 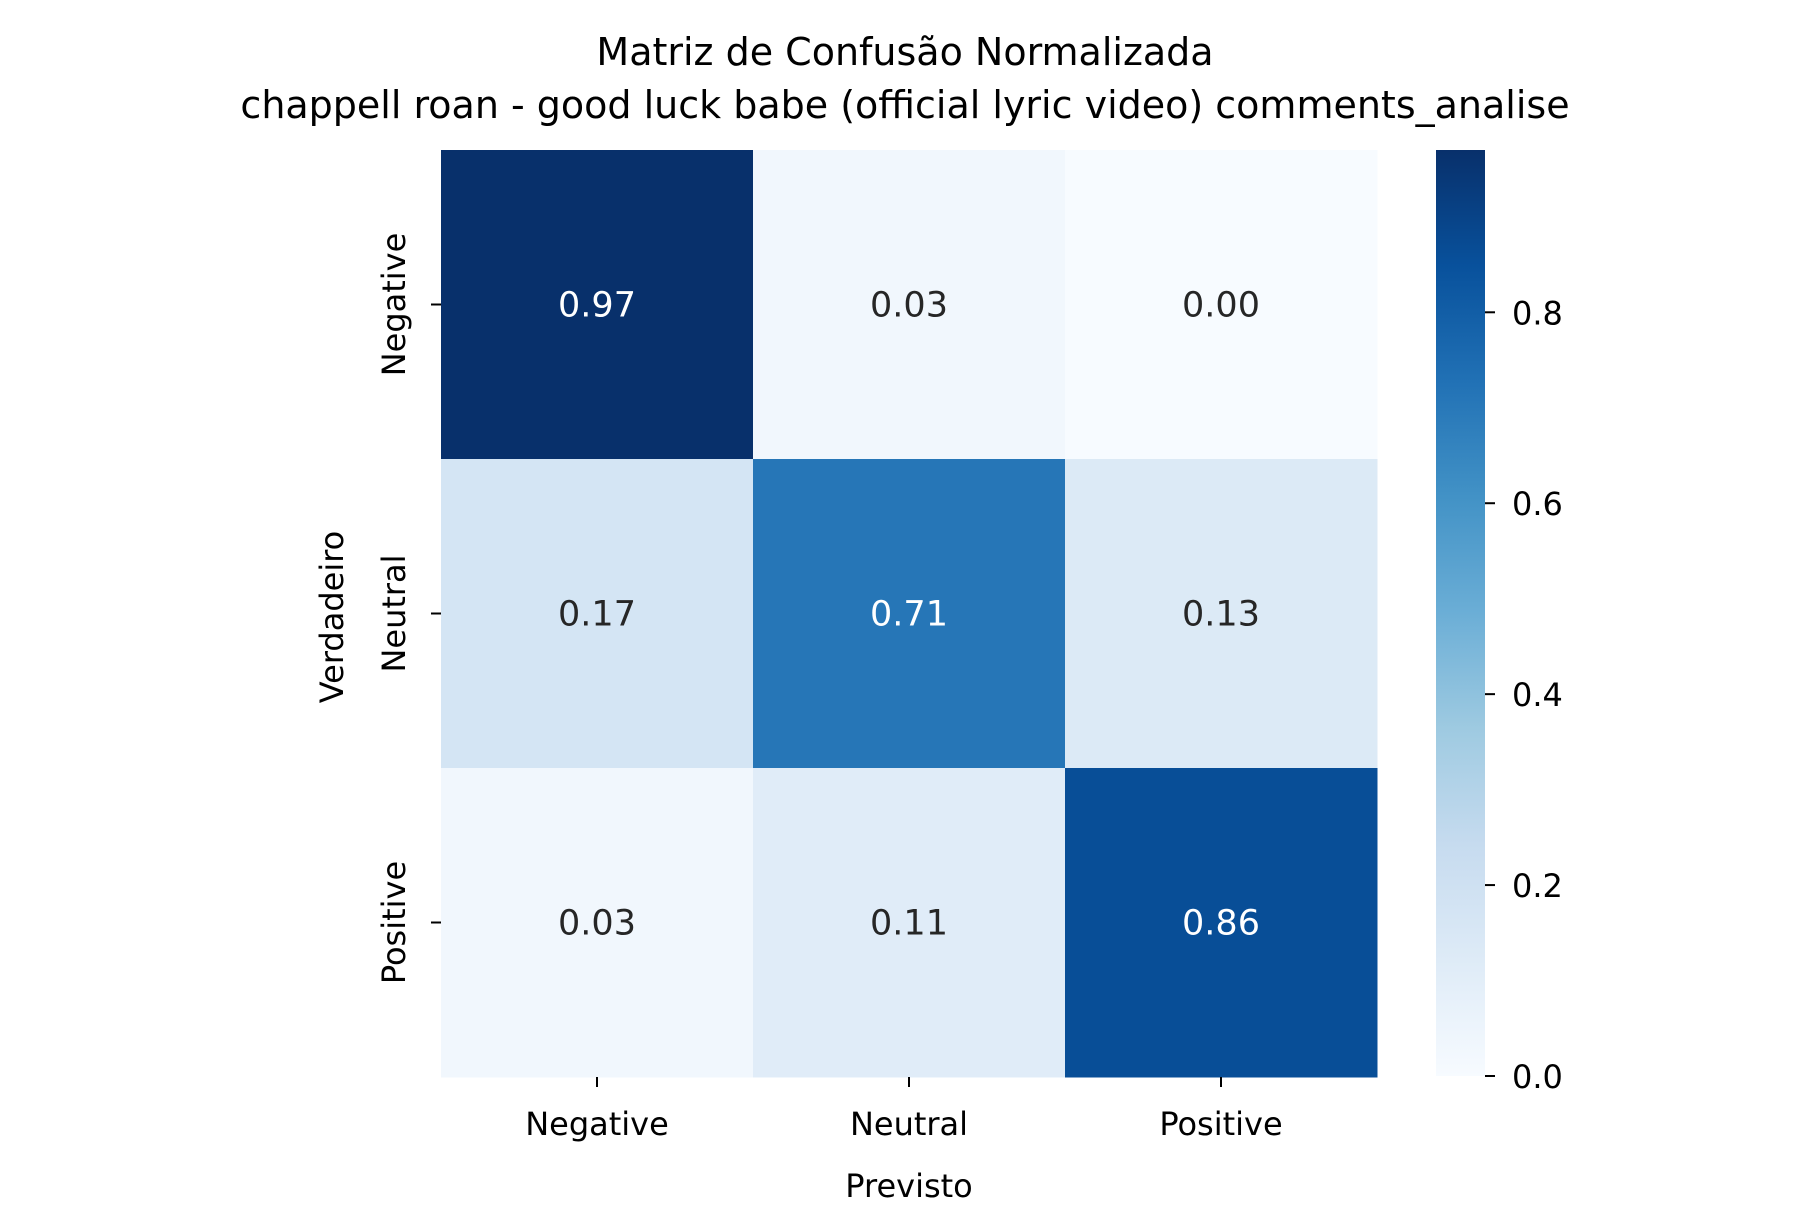 I want to click on y-axis: Negative Neutral Positive, so click(x=408, y=608).